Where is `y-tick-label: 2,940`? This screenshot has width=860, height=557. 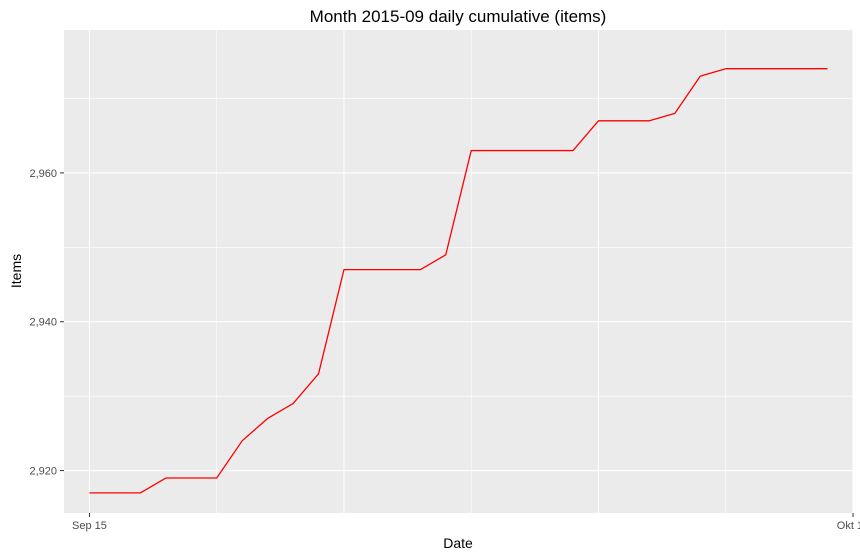
y-tick-label: 2,940 is located at coordinates (43, 323).